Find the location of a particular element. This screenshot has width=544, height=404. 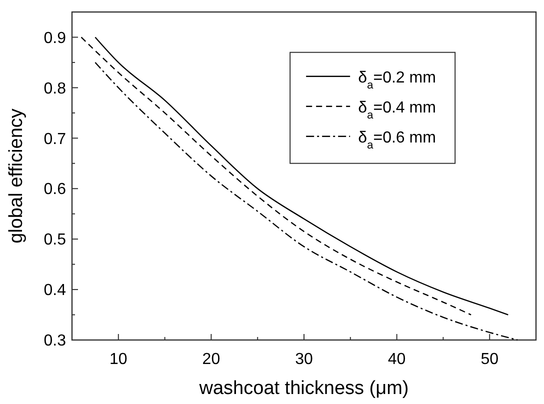

y-tick-label: 0.3 is located at coordinates (55, 341).